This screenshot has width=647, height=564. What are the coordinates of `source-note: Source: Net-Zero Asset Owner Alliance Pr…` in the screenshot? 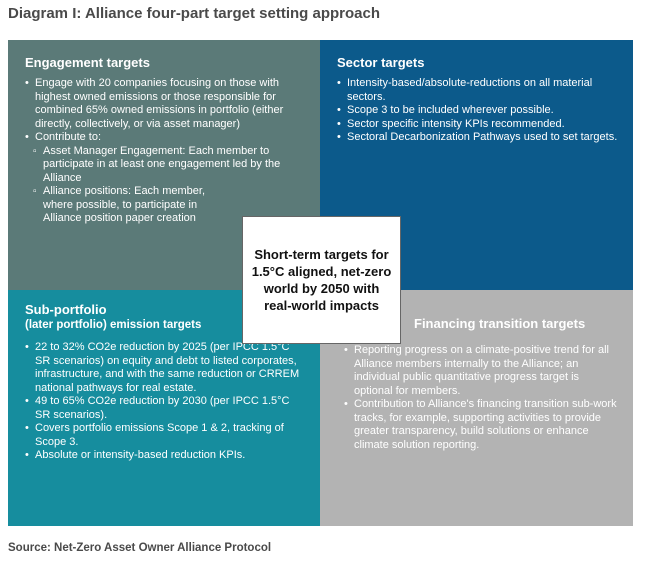 It's located at (140, 548).